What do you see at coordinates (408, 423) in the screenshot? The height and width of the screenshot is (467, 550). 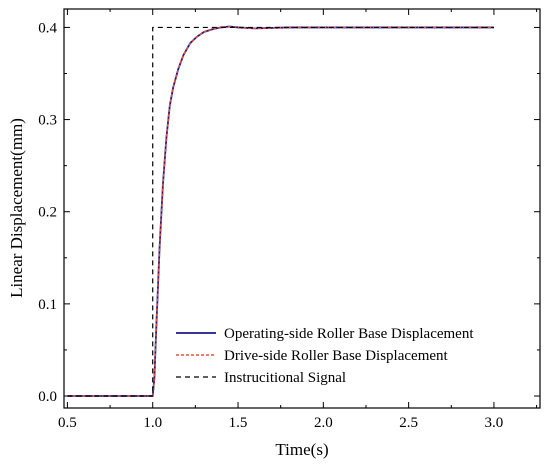 I see `x-tick-label: 2.5` at bounding box center [408, 423].